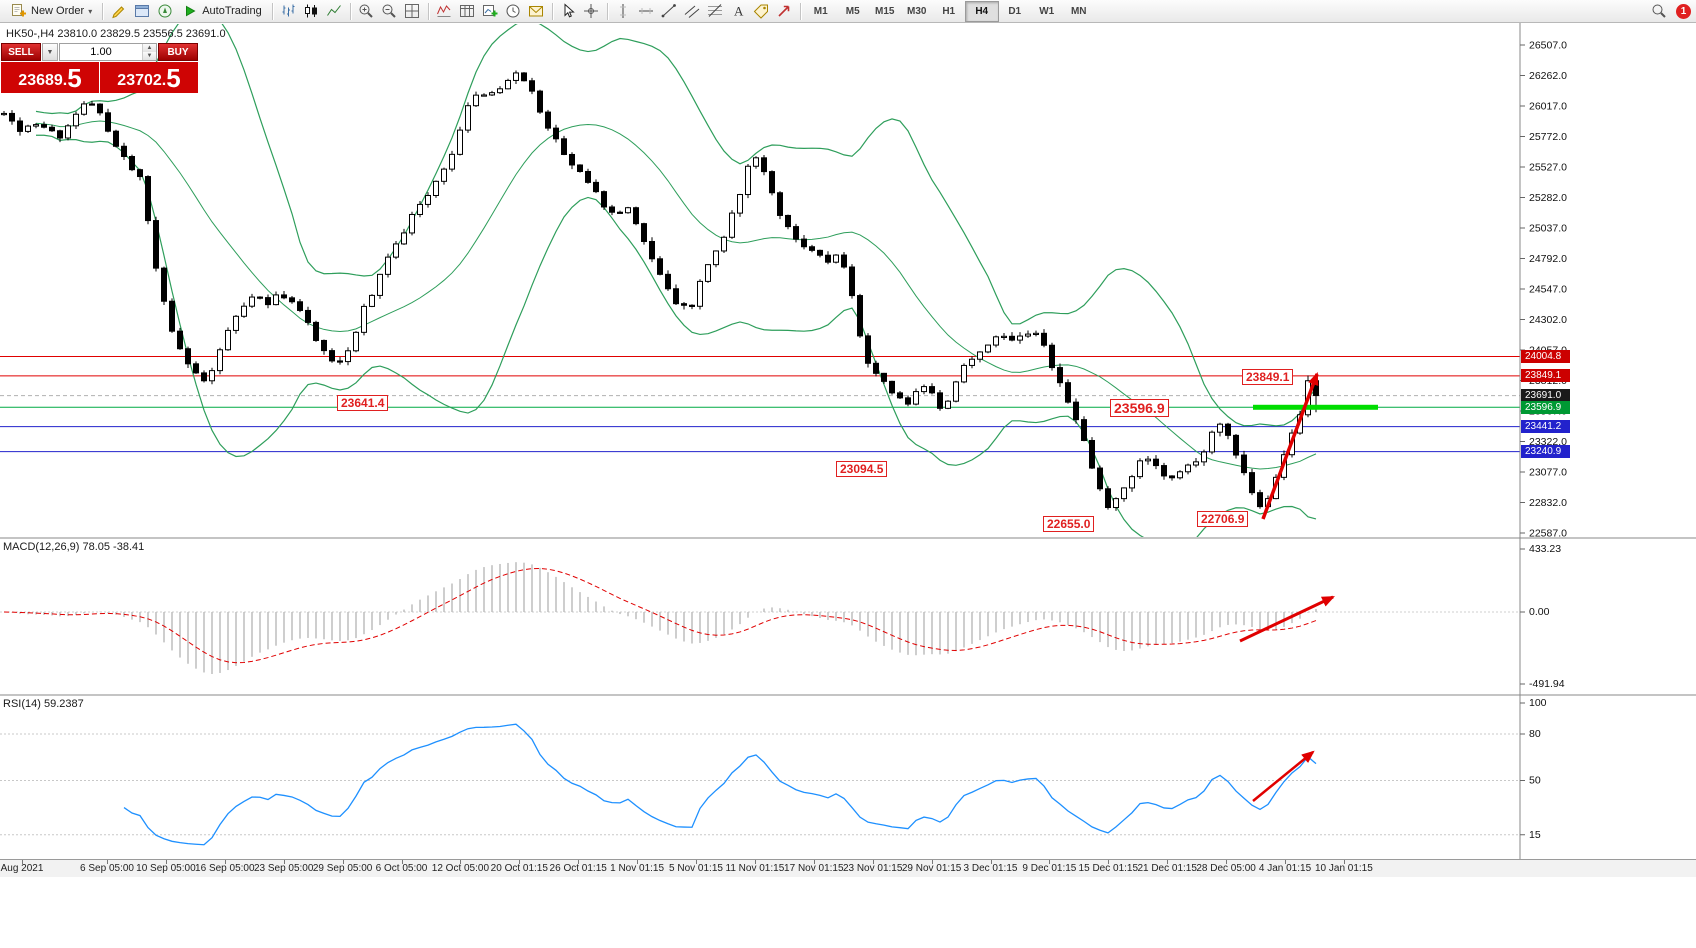  Describe the element at coordinates (22, 868) in the screenshot. I see `time-axis-label: Aug 2021` at that location.